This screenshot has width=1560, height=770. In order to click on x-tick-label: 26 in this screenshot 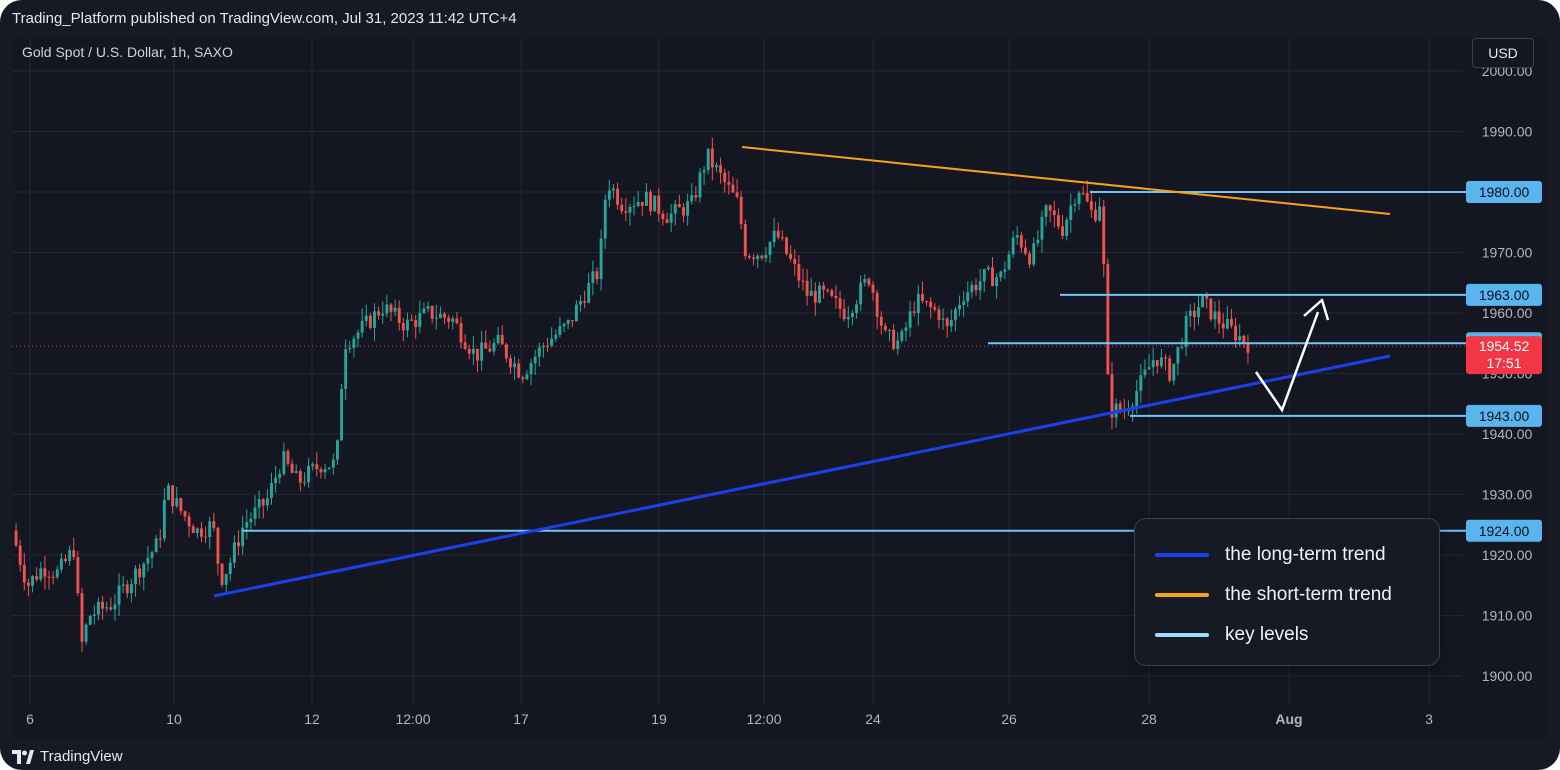, I will do `click(1009, 719)`.